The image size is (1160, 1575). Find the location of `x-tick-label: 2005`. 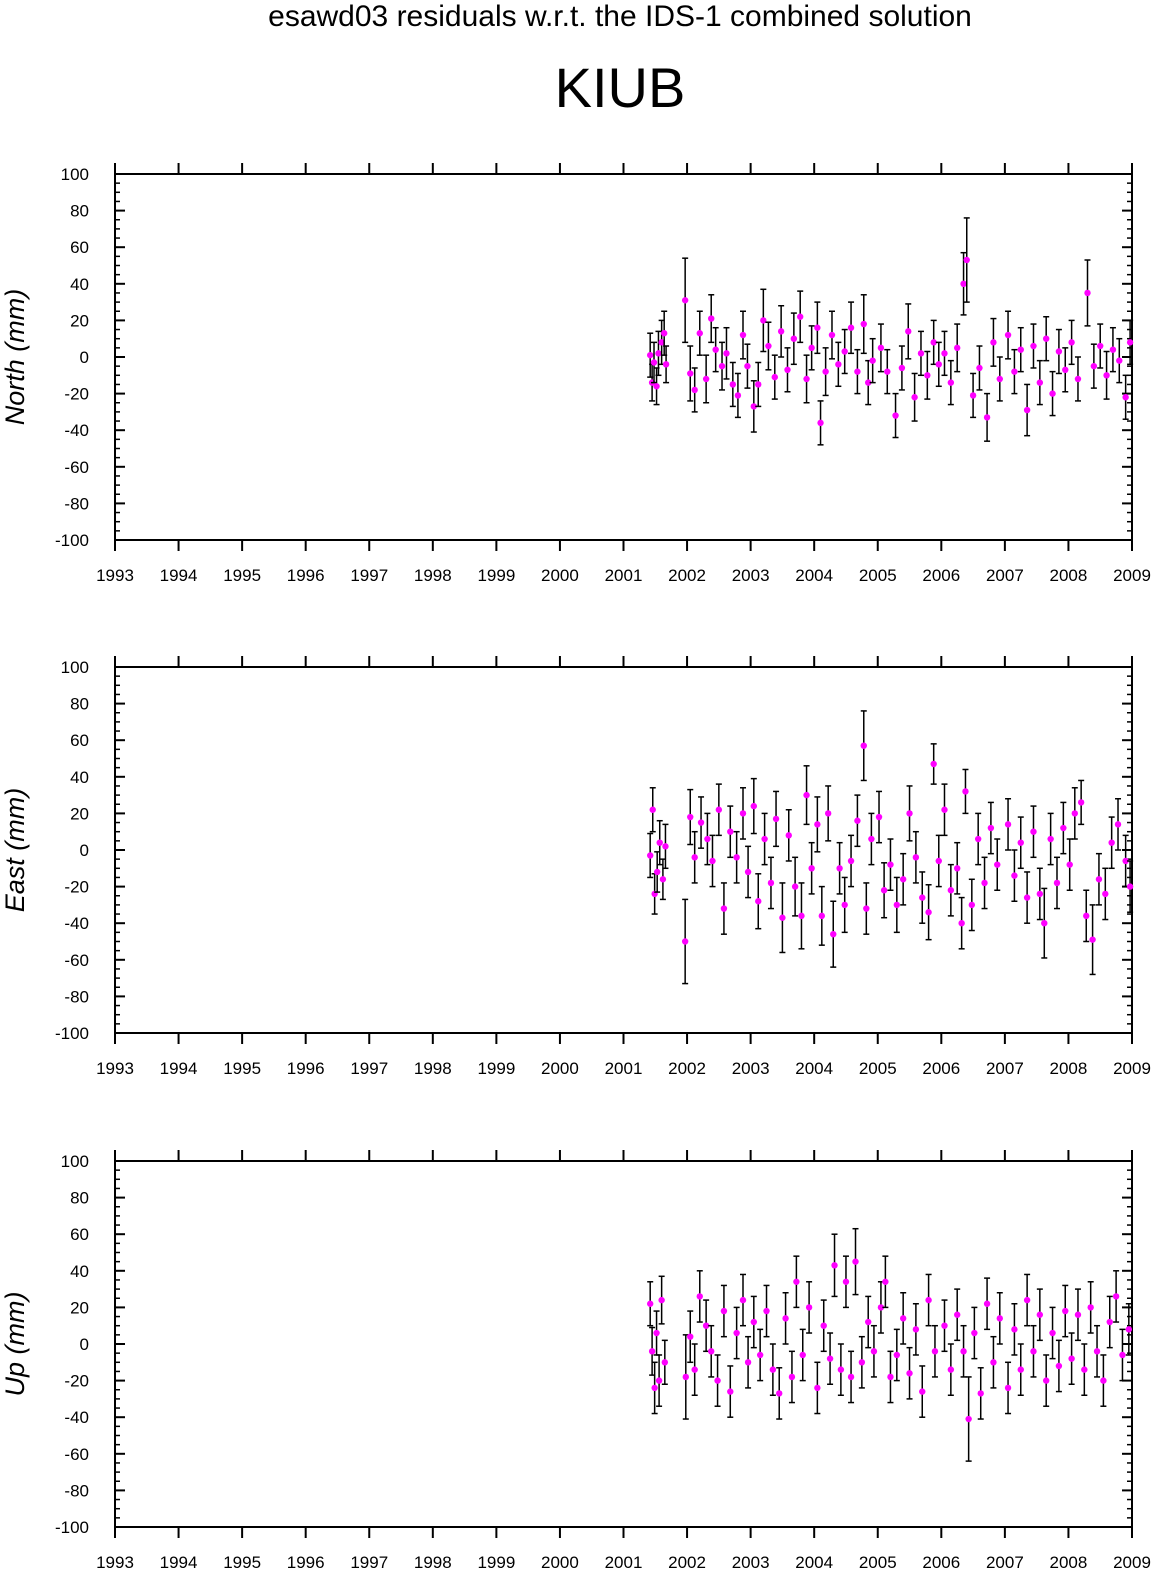

x-tick-label: 2005 is located at coordinates (878, 1562).